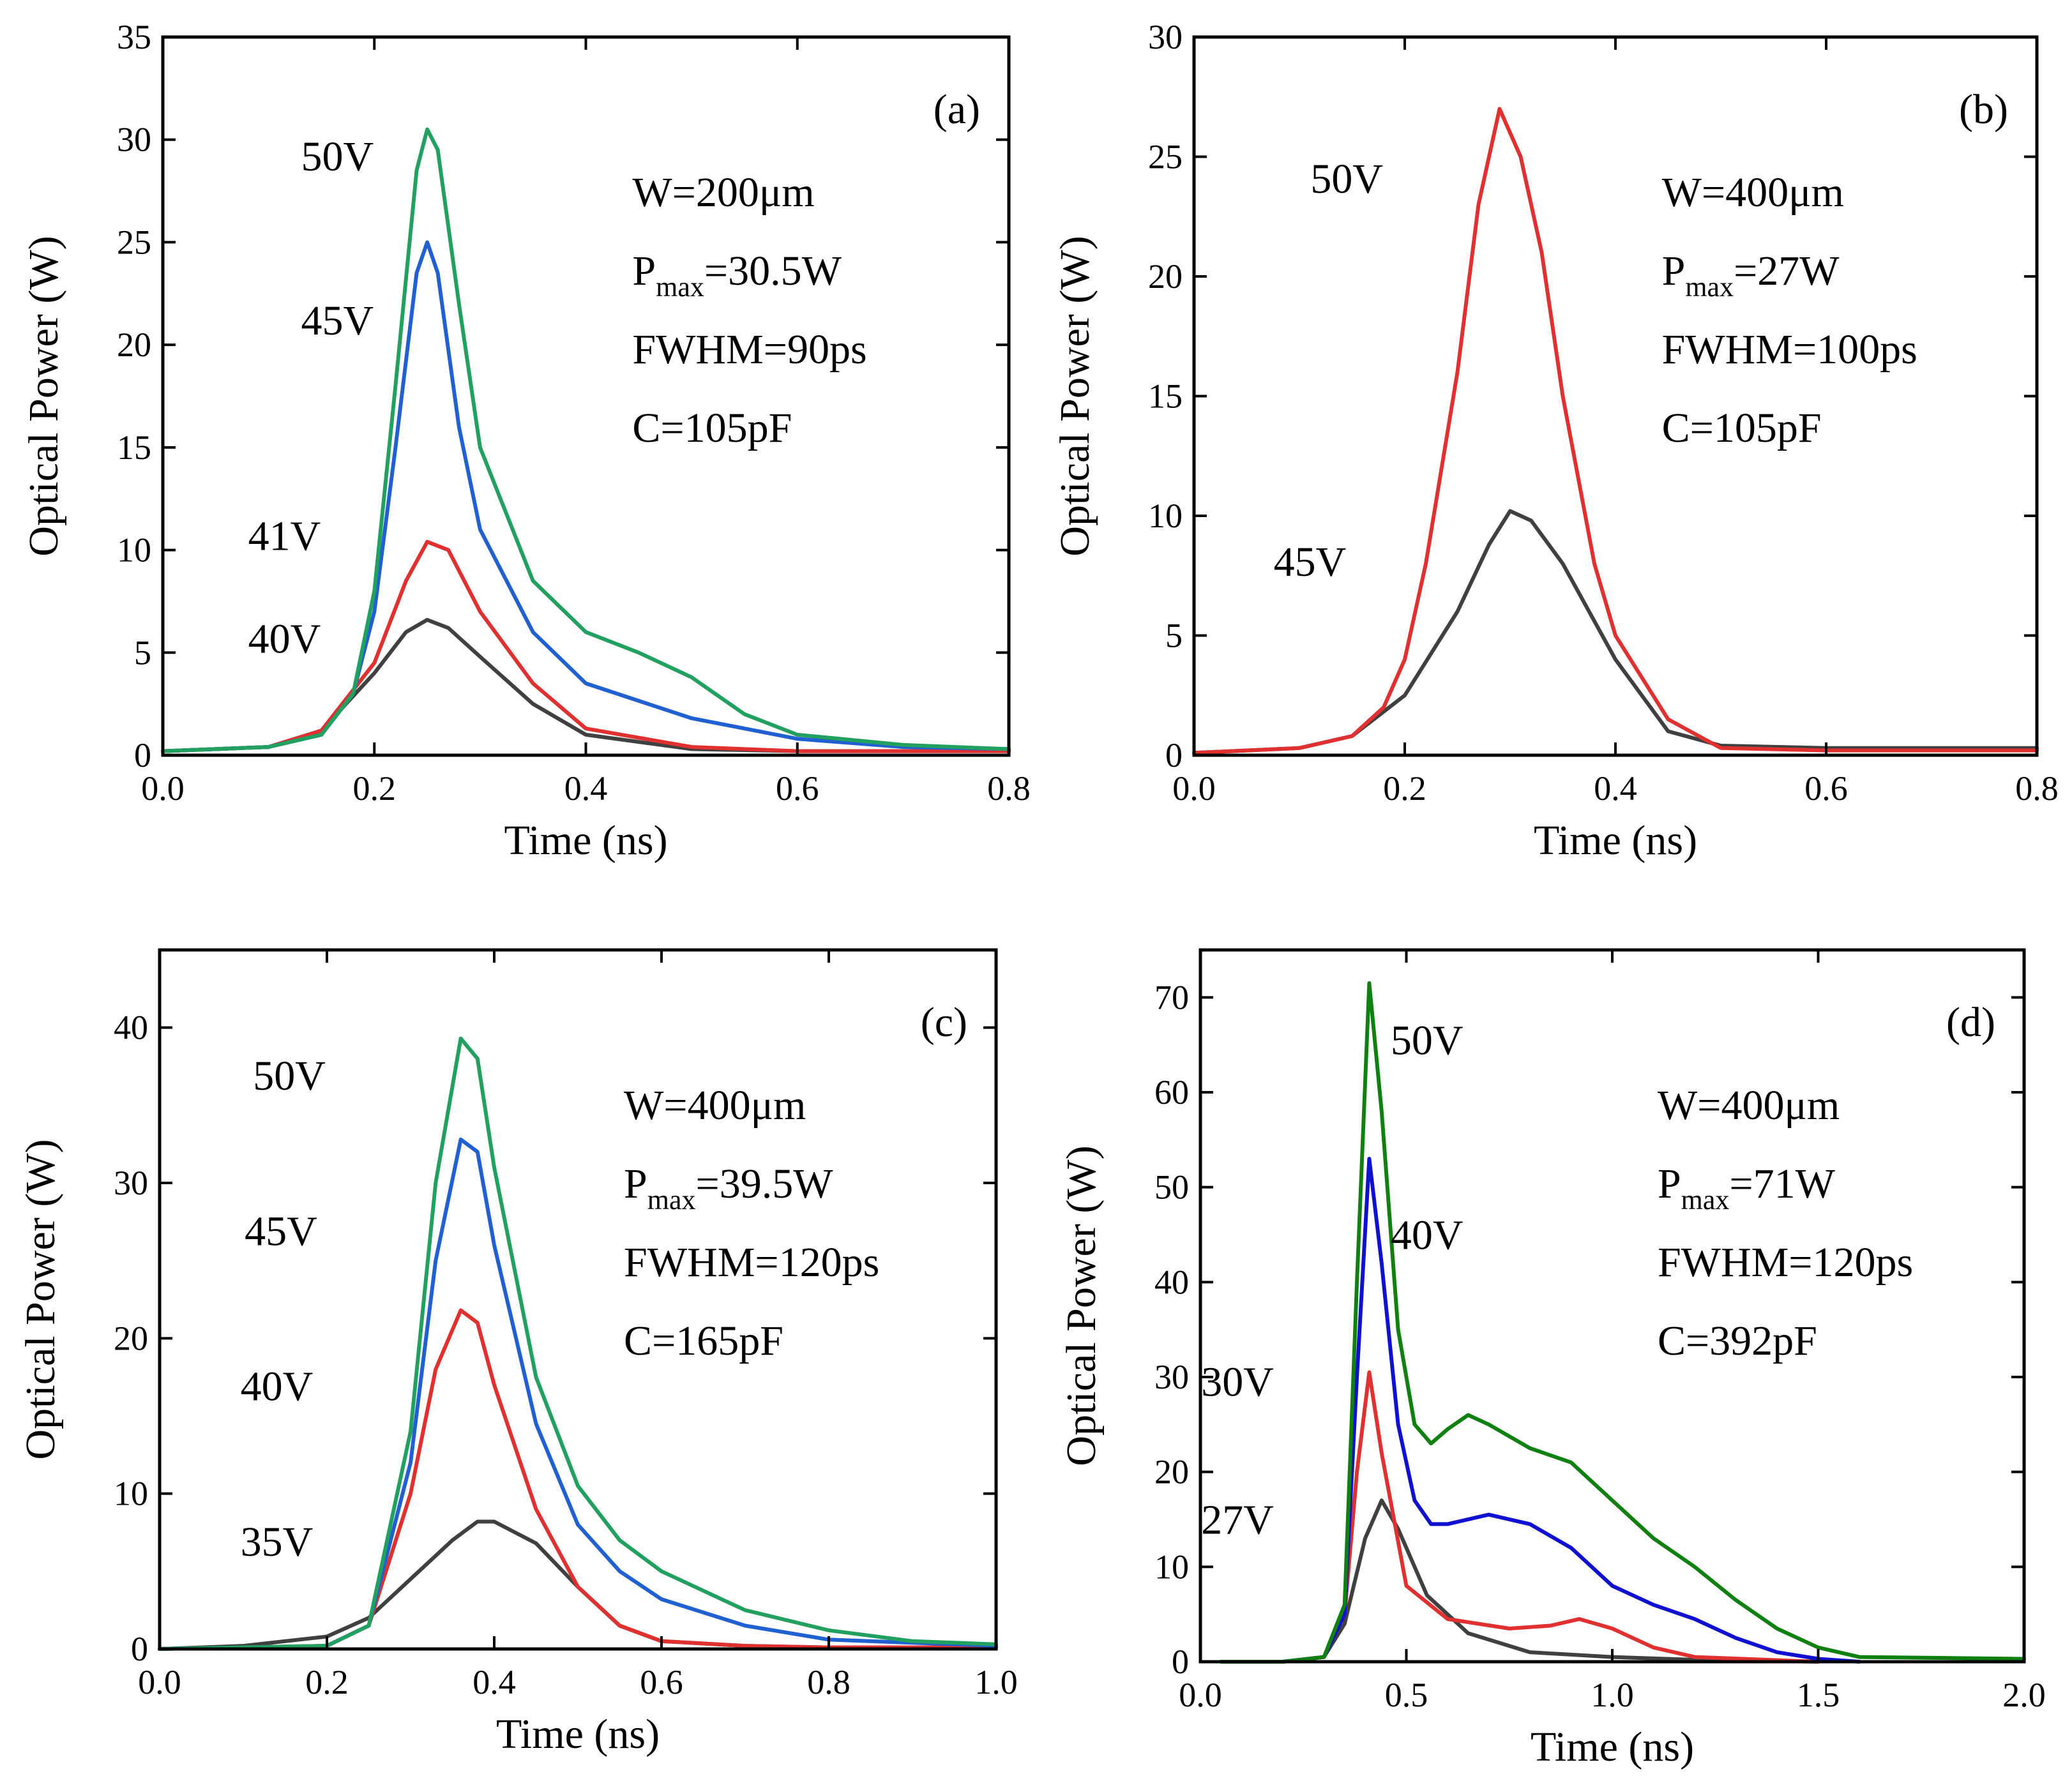 Image resolution: width=2072 pixels, height=1776 pixels. Describe the element at coordinates (1406, 1695) in the screenshot. I see `x-tick-label: 0.5` at that location.